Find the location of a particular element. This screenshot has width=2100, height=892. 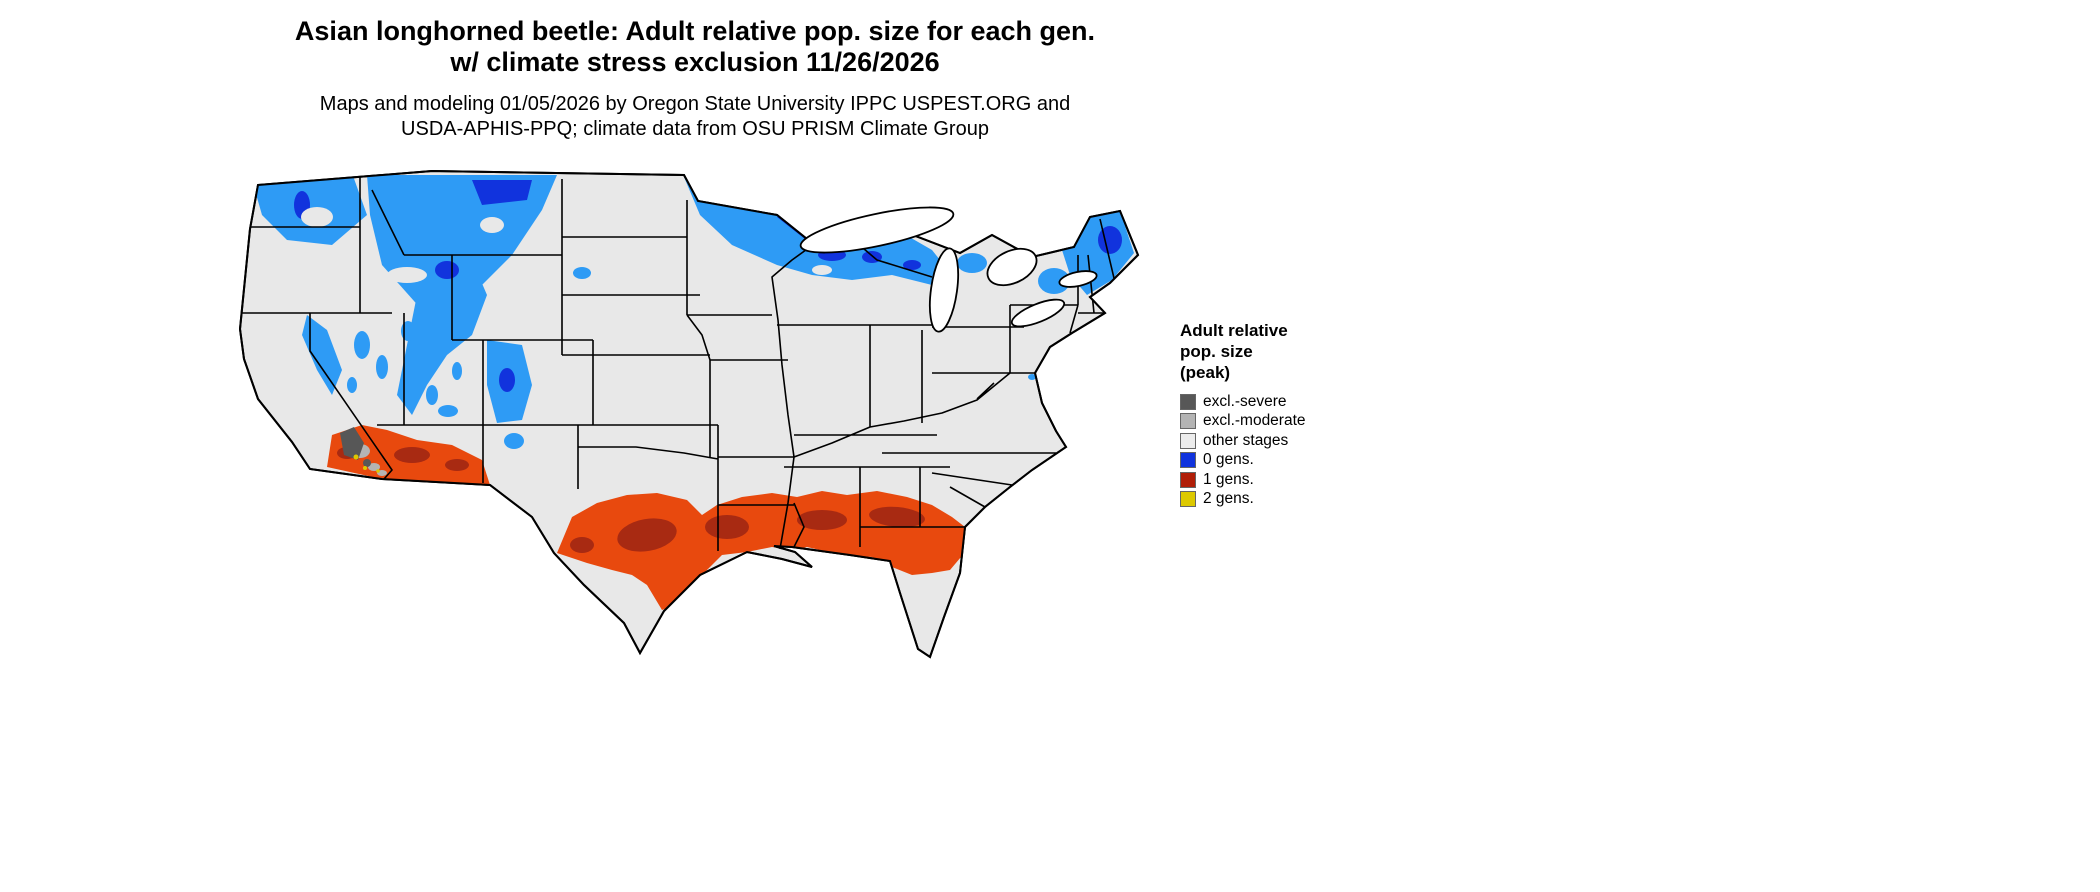

legend-label-0-gens: 0 gens. is located at coordinates (1228, 460).